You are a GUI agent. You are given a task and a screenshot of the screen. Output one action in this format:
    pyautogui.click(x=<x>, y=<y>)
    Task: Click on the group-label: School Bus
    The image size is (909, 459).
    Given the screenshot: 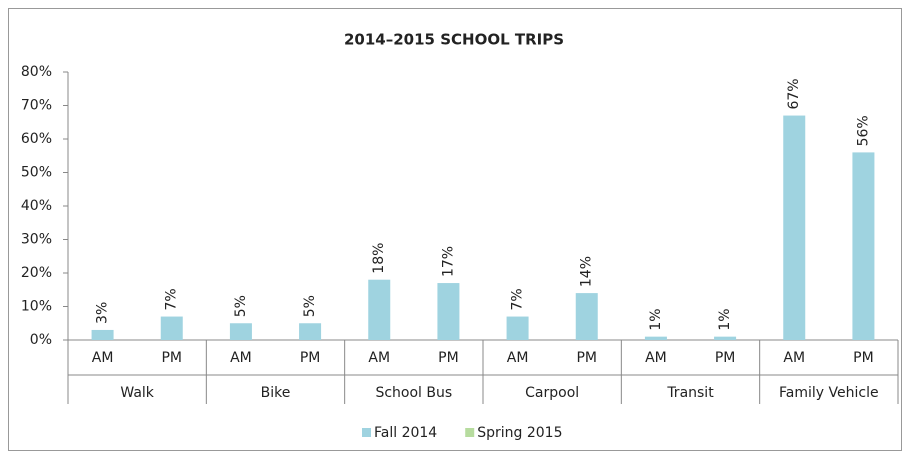 What is the action you would take?
    pyautogui.click(x=413, y=393)
    